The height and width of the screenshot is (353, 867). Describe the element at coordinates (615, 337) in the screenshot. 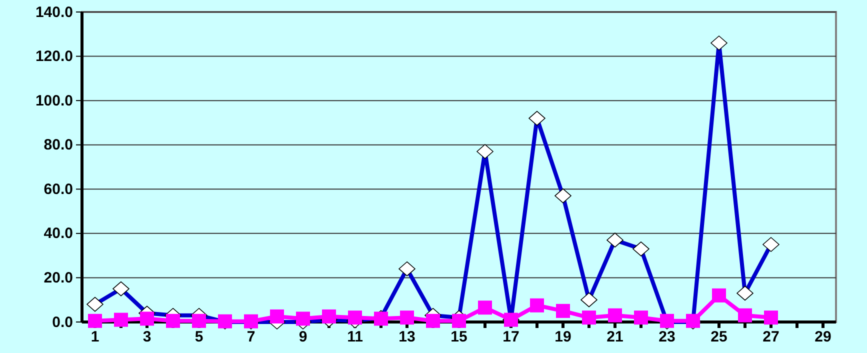

I see `x-tick-label: 21` at that location.